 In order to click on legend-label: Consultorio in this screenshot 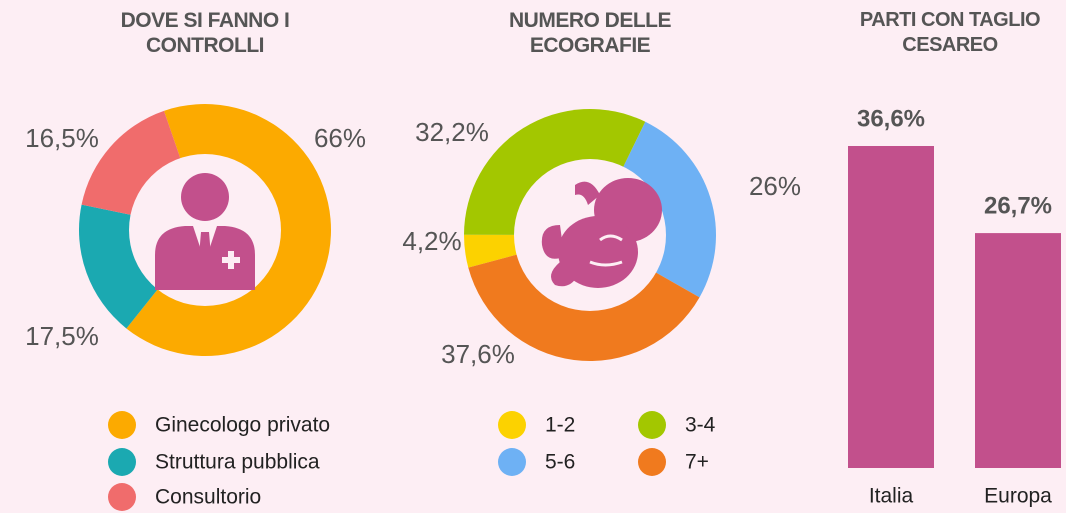, I will do `click(208, 497)`.